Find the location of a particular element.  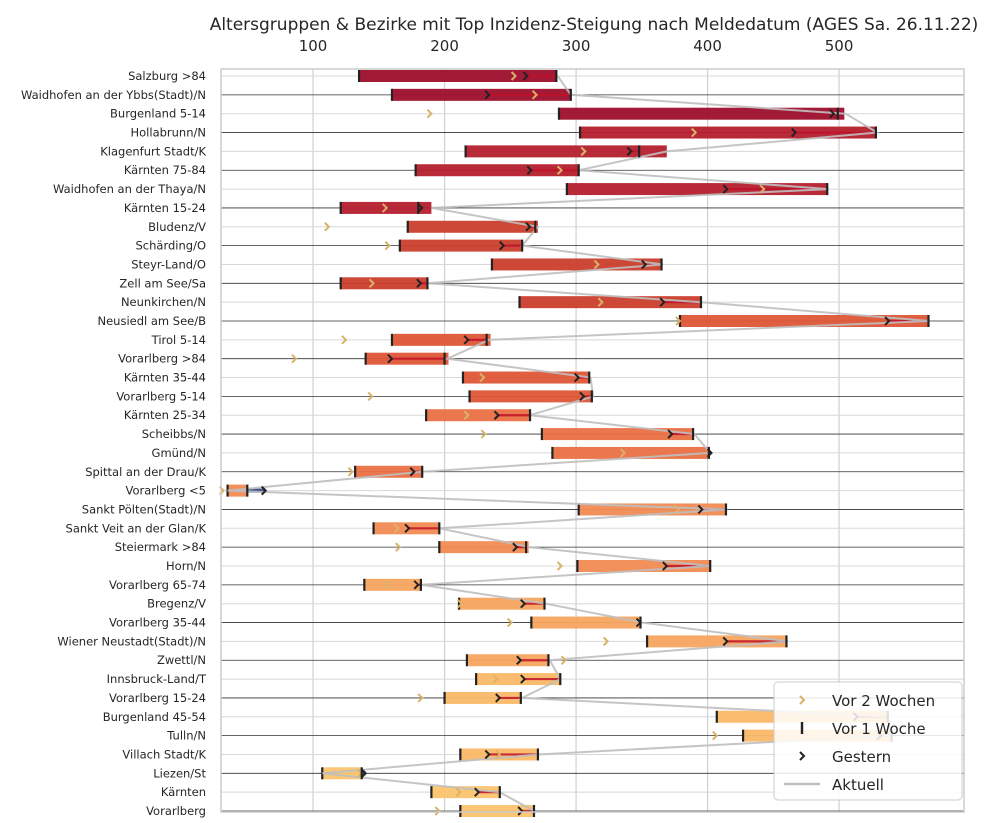

y-tick-label-34: Burgenland 45-54 is located at coordinates (154, 717).